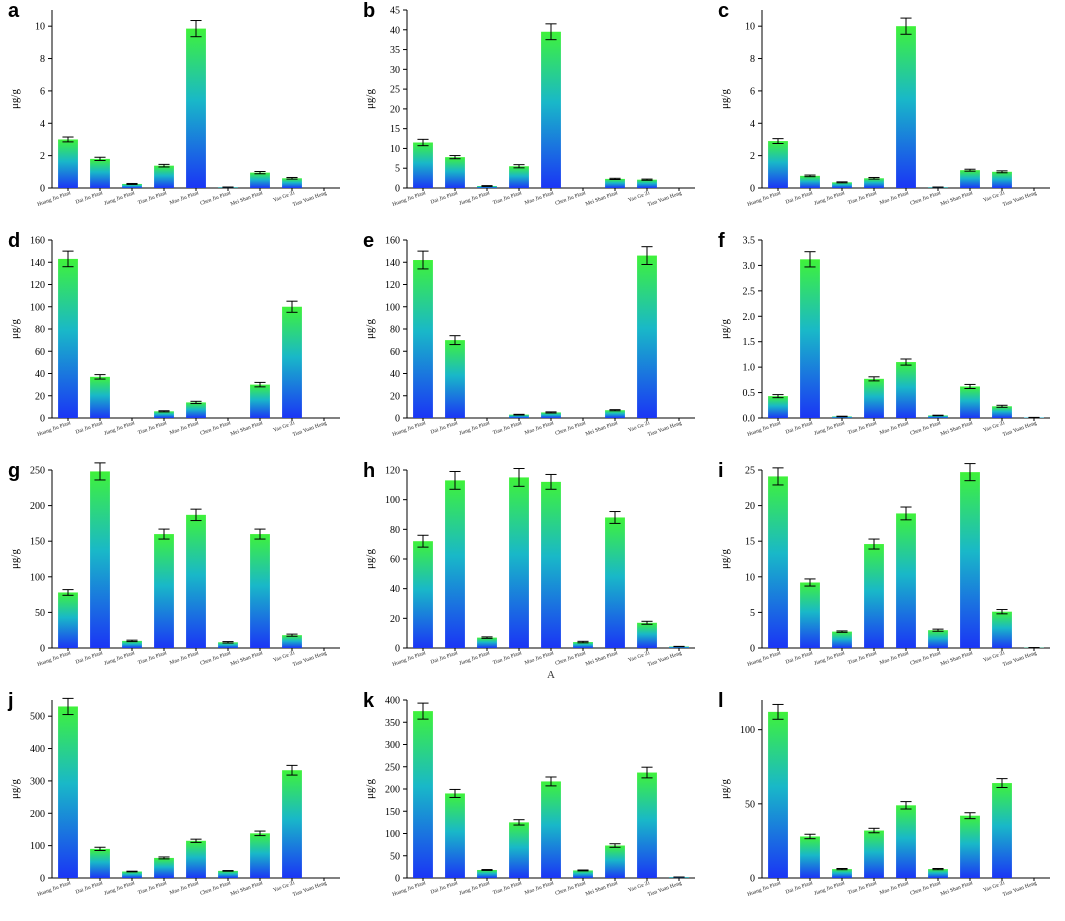 The width and height of the screenshot is (1065, 921). Describe the element at coordinates (11, 701) in the screenshot. I see `panel-label: j` at that location.